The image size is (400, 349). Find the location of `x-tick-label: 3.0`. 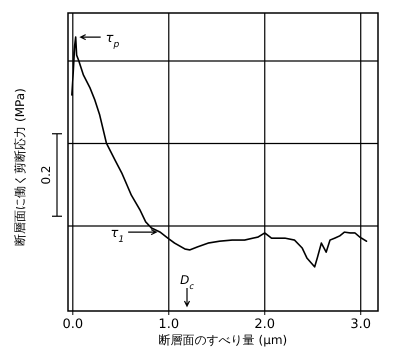

x-tick-label: 3.0 is located at coordinates (361, 324).